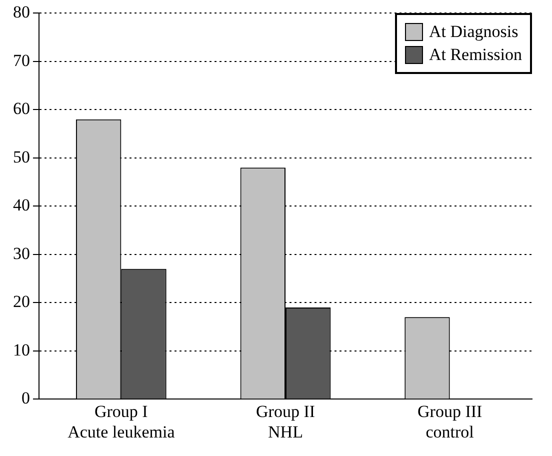 The width and height of the screenshot is (552, 456). What do you see at coordinates (21, 12) in the screenshot?
I see `y-tick-label: 80` at bounding box center [21, 12].